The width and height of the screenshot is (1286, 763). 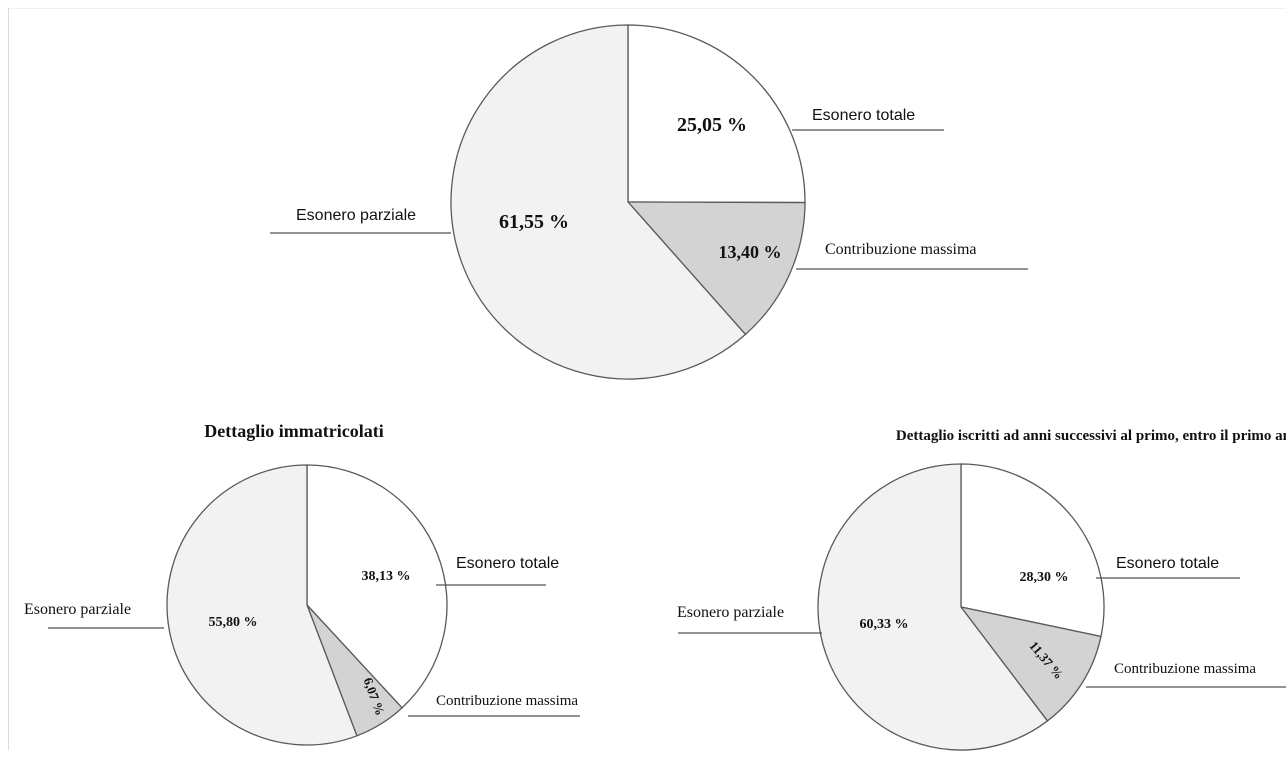 What do you see at coordinates (534, 222) in the screenshot?
I see `data-label-esonero-parziale: 61,55 %` at bounding box center [534, 222].